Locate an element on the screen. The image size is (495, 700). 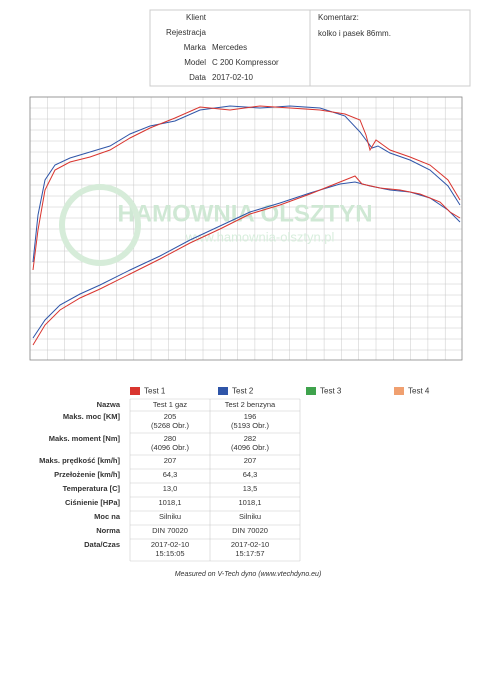
row-label: Norma is located at coordinates (108, 530).